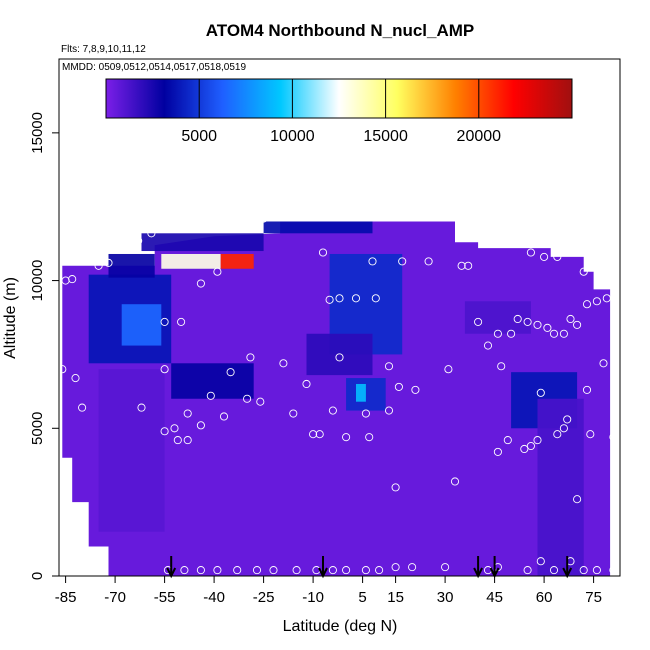 This screenshot has width=650, height=650. What do you see at coordinates (115, 597) in the screenshot?
I see `x-tick-label: -70` at bounding box center [115, 597].